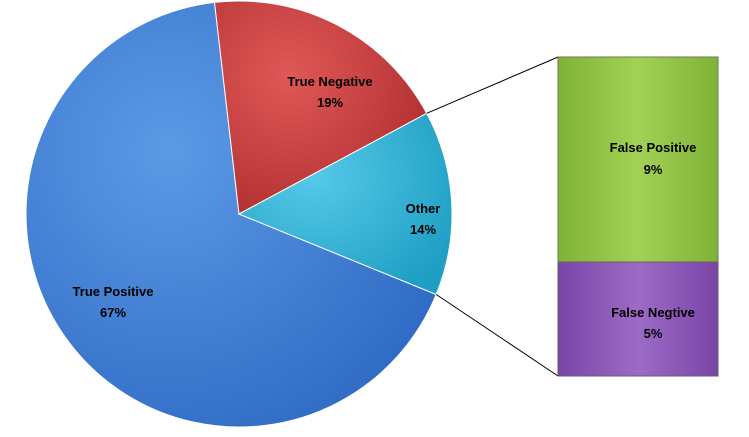 The image size is (749, 437). I want to click on label-false-positive: False Positive, so click(653, 147).